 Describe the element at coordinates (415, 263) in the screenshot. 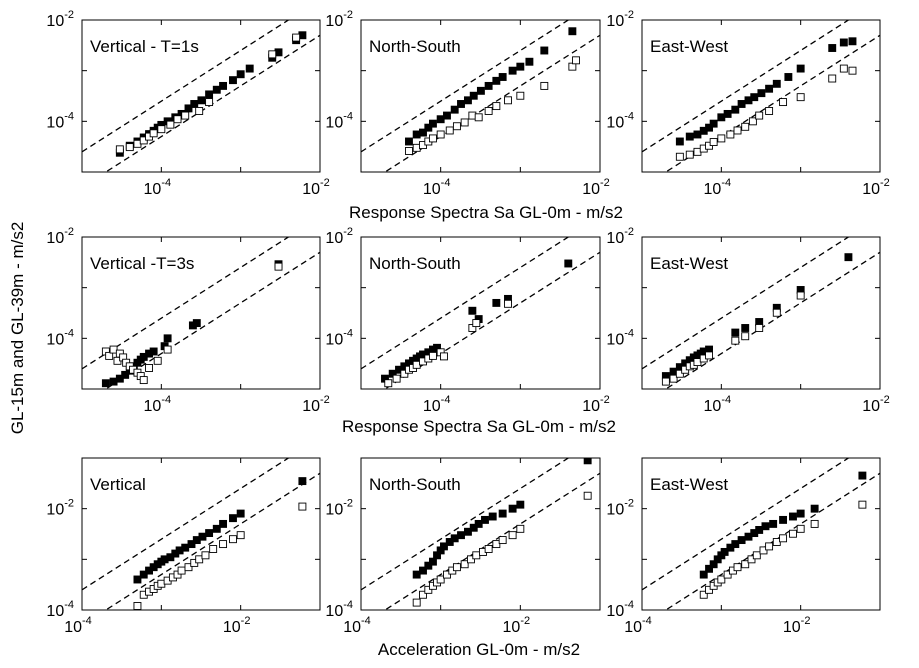

I see `panel-title: North-South` at that location.